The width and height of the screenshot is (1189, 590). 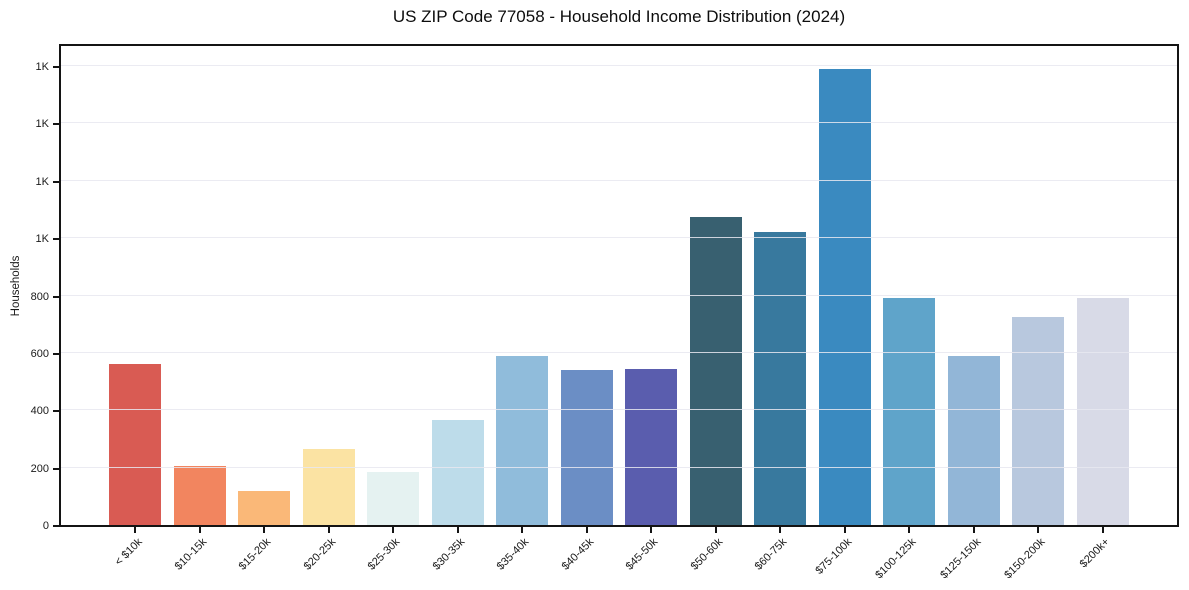 What do you see at coordinates (960, 559) in the screenshot?
I see `x-tick-label: $125-150k` at bounding box center [960, 559].